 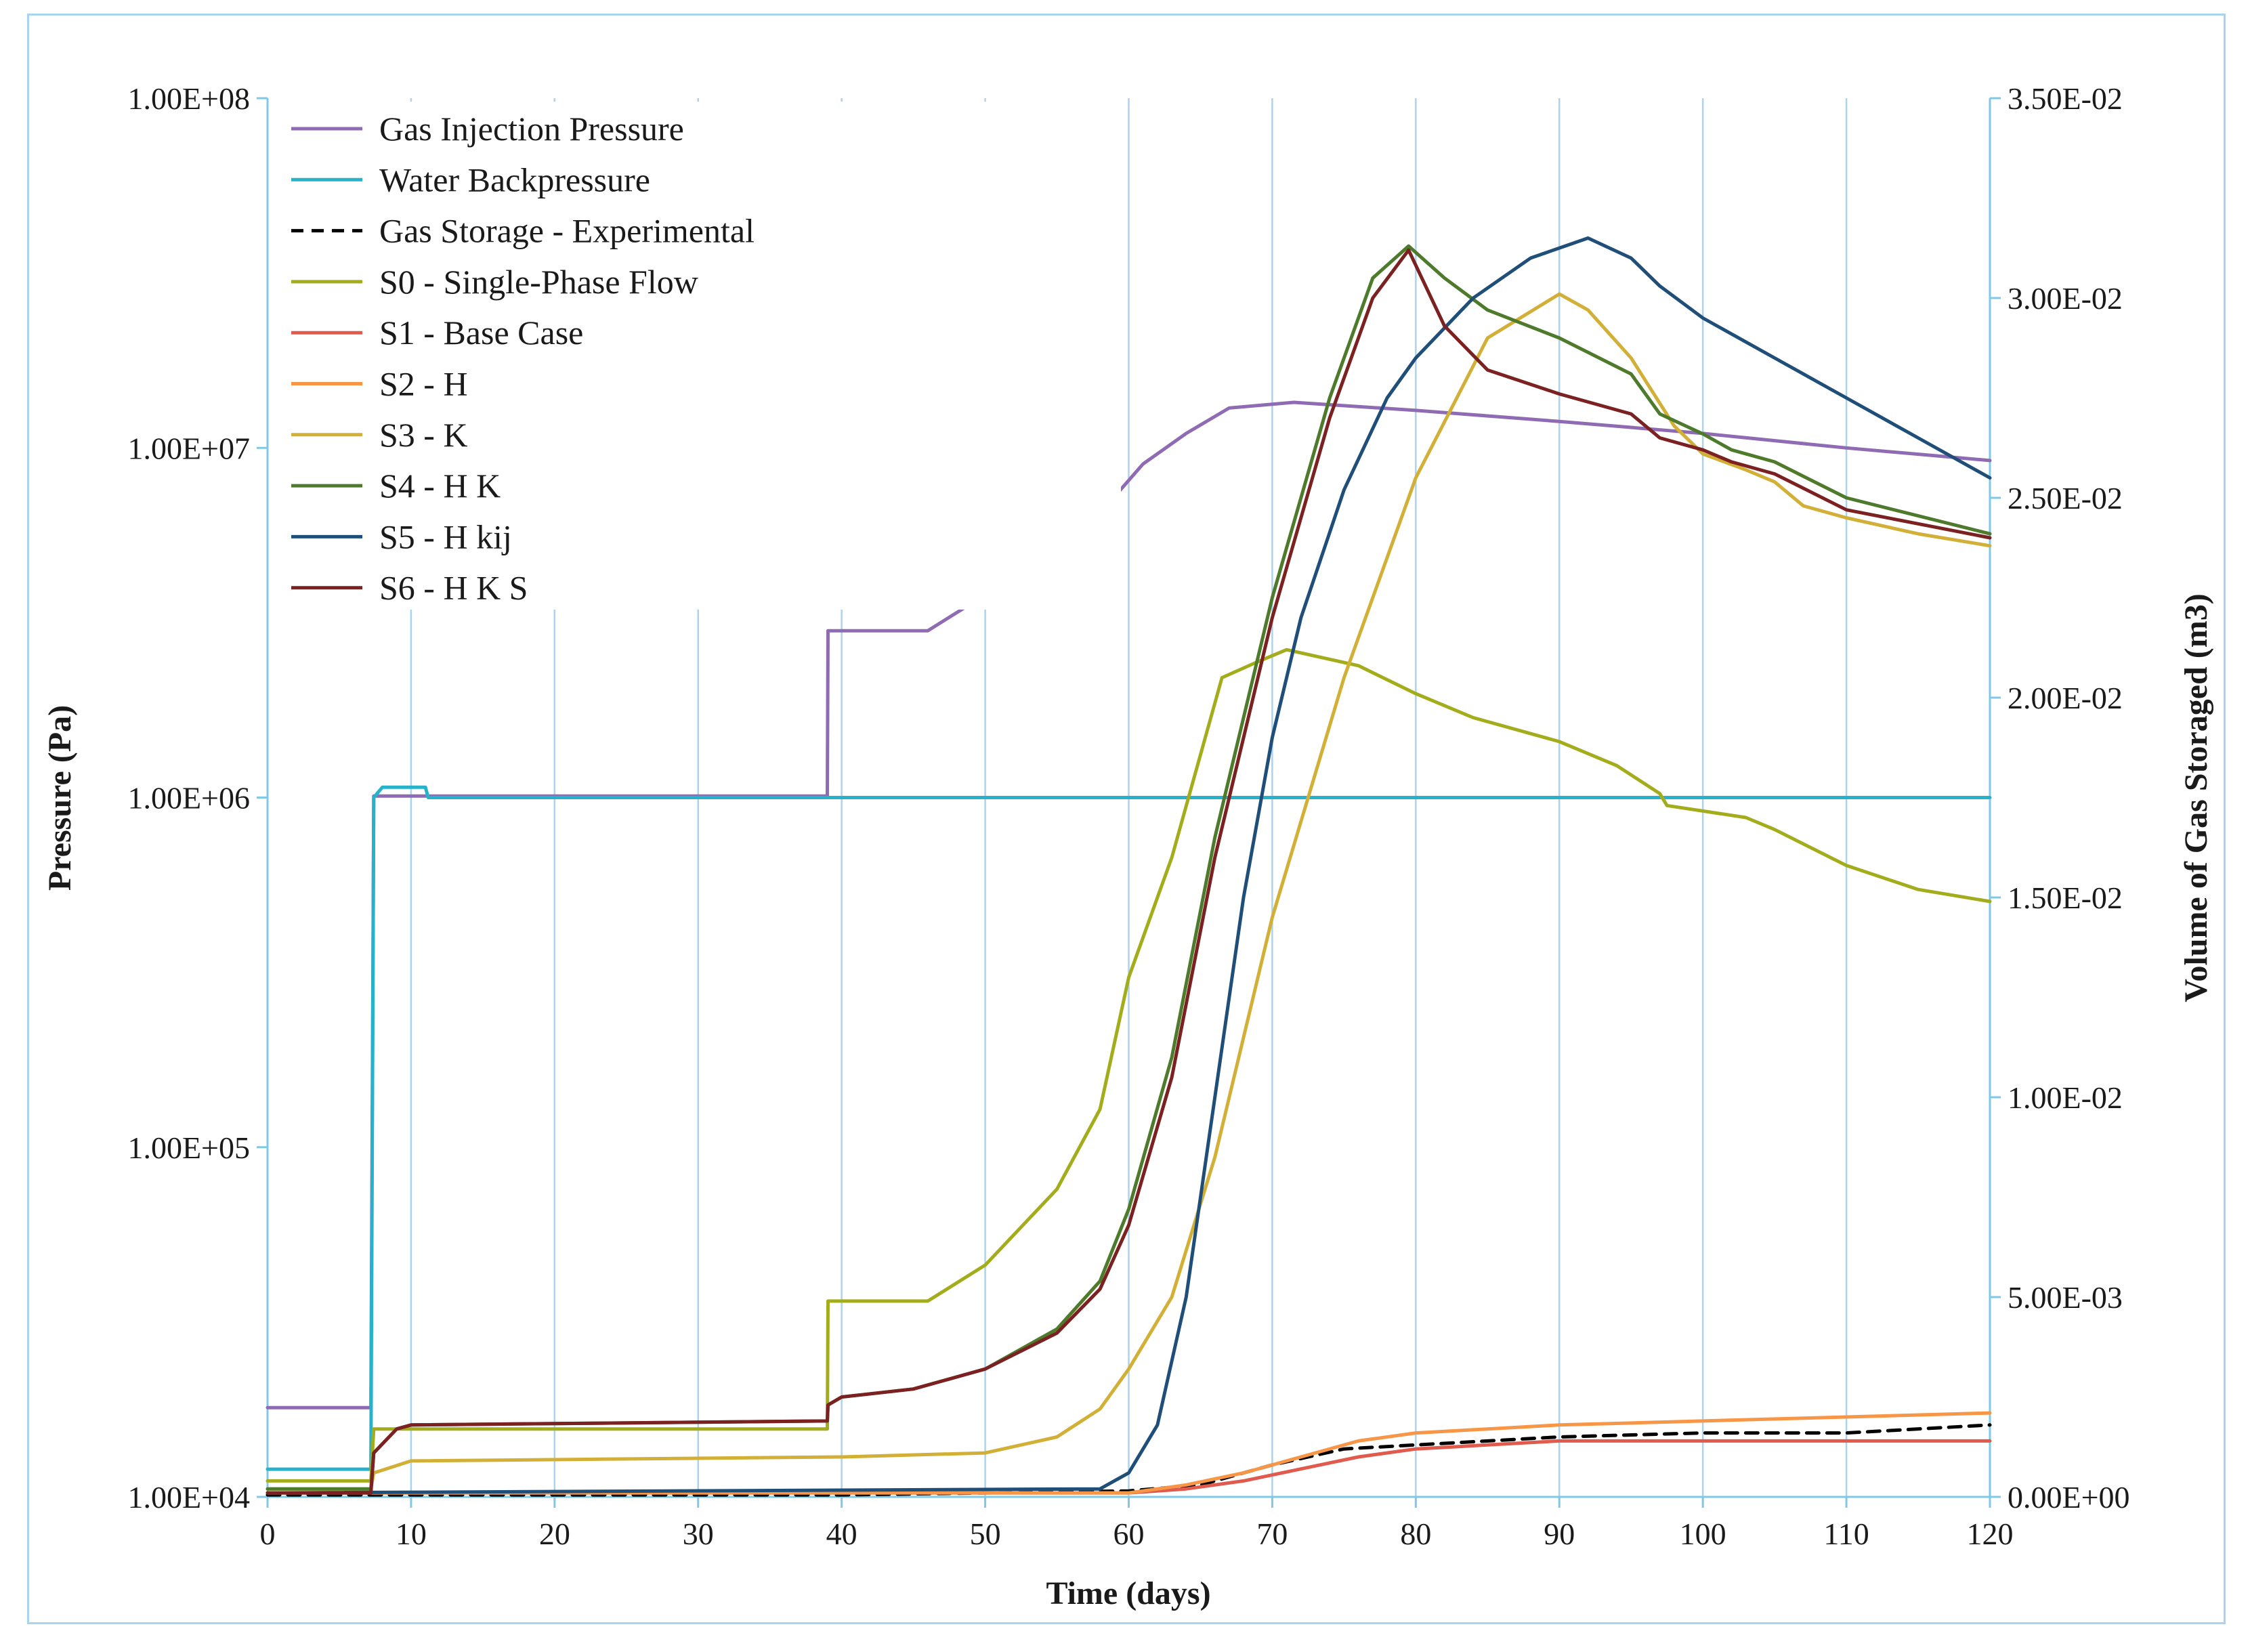 What do you see at coordinates (567, 231) in the screenshot?
I see `legend-label: Gas Storage - Experimental` at bounding box center [567, 231].